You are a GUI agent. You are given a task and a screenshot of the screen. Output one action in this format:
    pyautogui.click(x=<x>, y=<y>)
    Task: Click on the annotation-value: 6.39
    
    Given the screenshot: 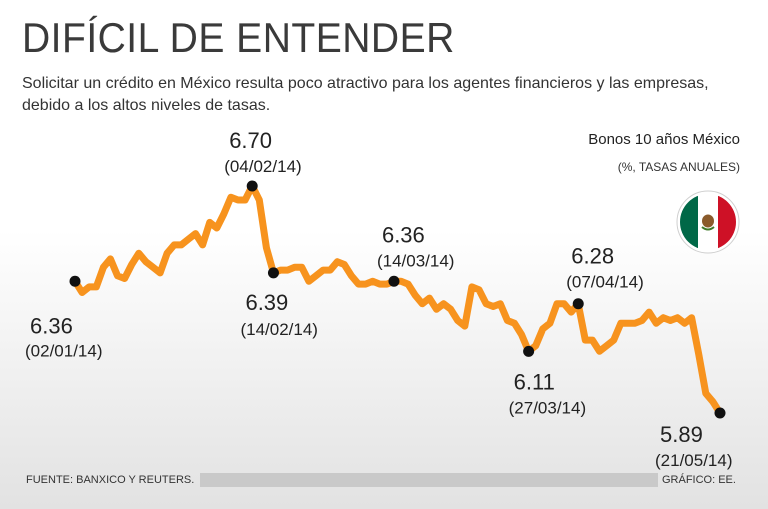 What is the action you would take?
    pyautogui.click(x=266, y=302)
    